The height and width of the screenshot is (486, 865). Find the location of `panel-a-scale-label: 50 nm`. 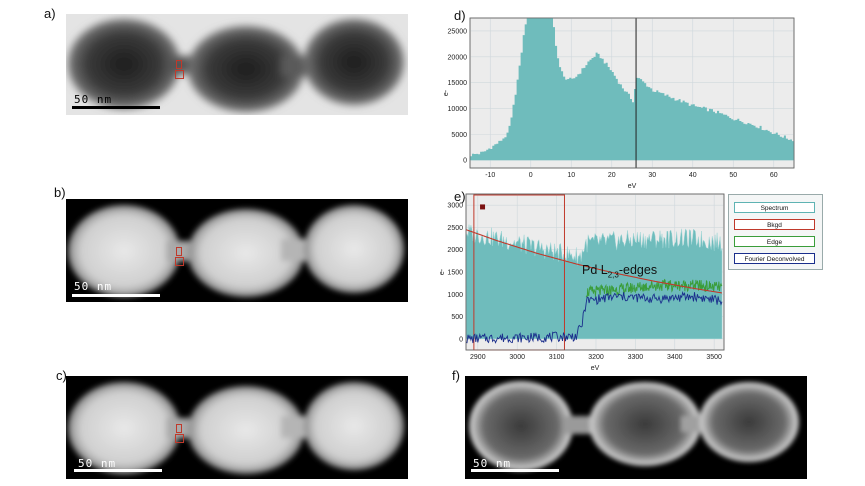

panel-a-scale-label: 50 nm is located at coordinates (93, 99).